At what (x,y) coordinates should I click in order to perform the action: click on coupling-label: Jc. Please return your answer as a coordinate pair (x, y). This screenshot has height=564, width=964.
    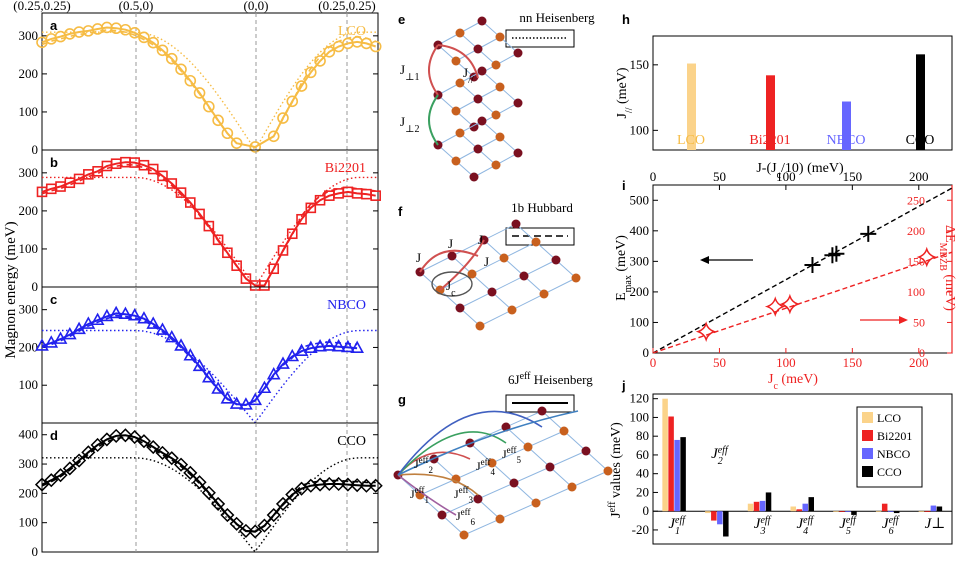
    Looking at the image, I should click on (451, 288).